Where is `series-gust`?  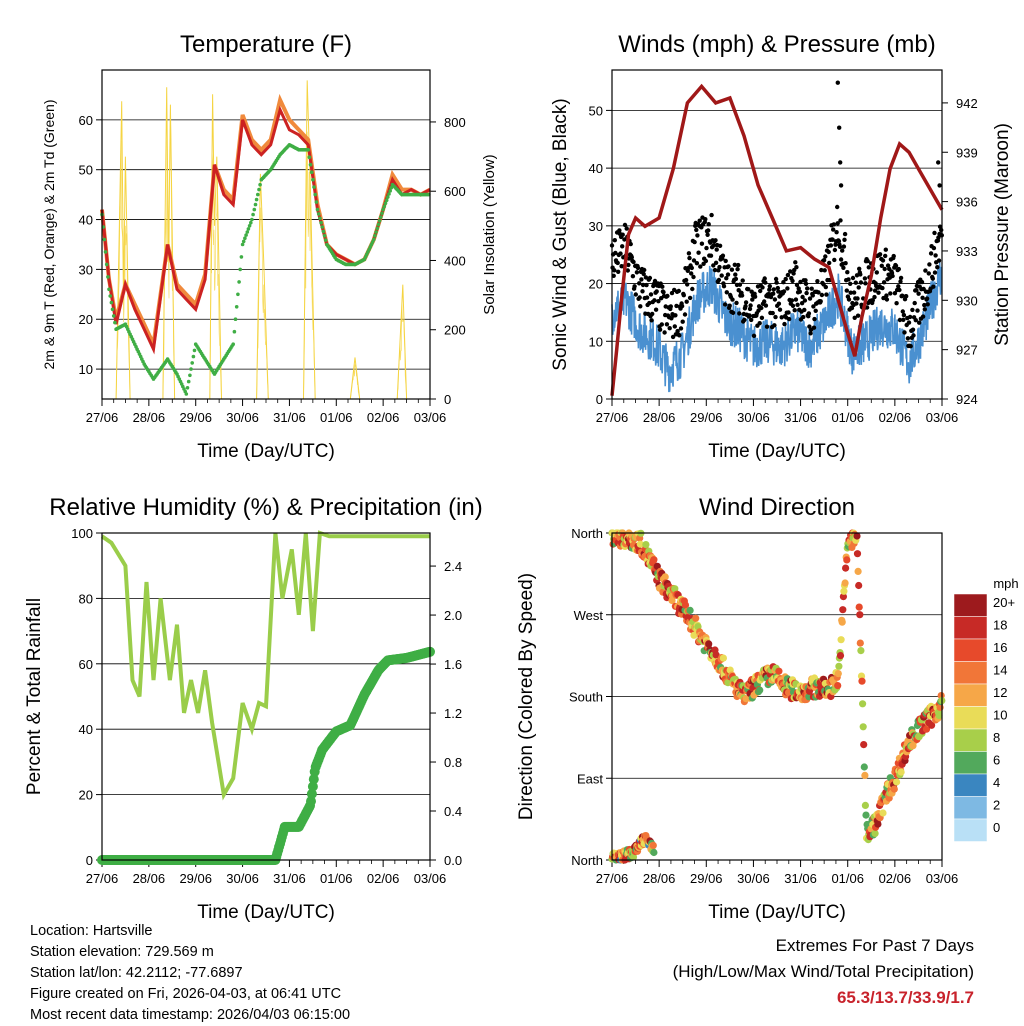
series-gust is located at coordinates (776, 214).